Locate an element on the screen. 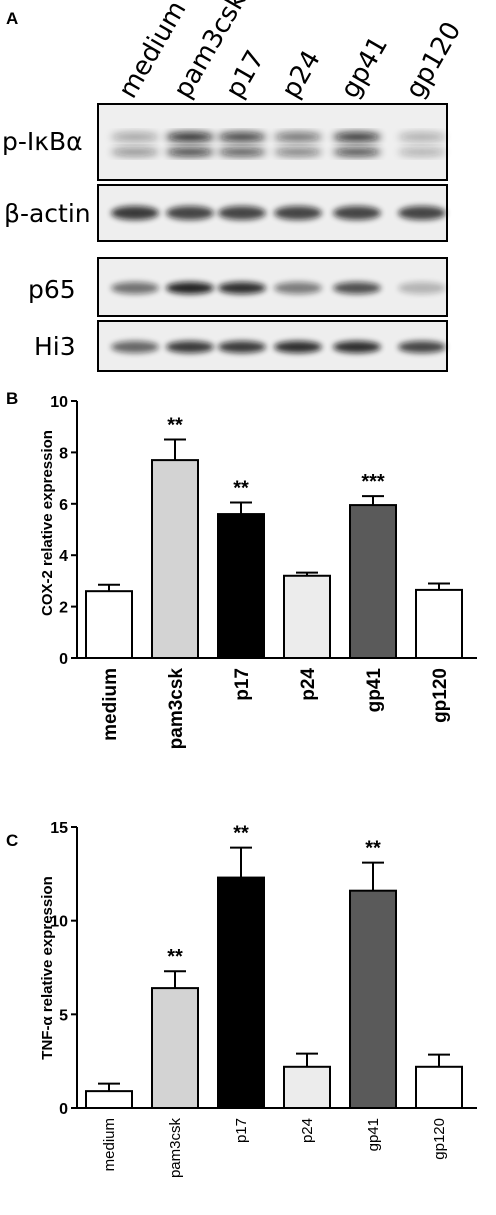 The image size is (496, 1215). lane-label-p24: p24 is located at coordinates (301, 75).